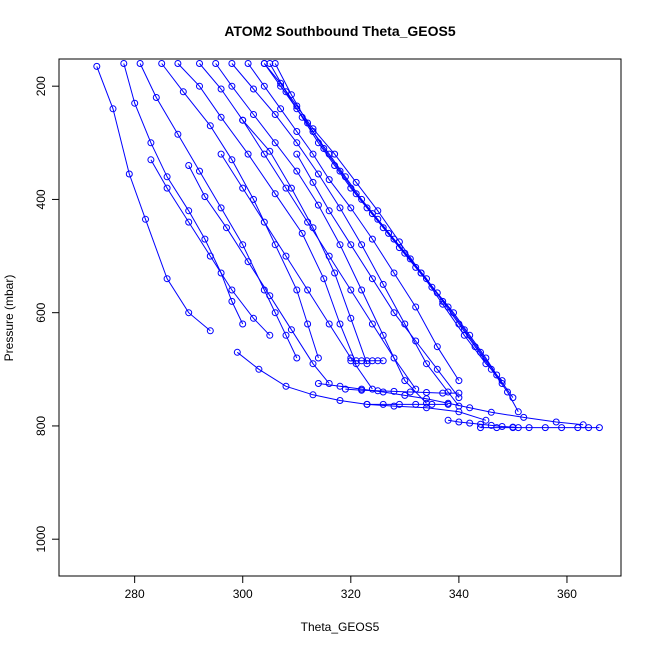 The width and height of the screenshot is (650, 650). I want to click on x-tick-label: 280, so click(135, 594).